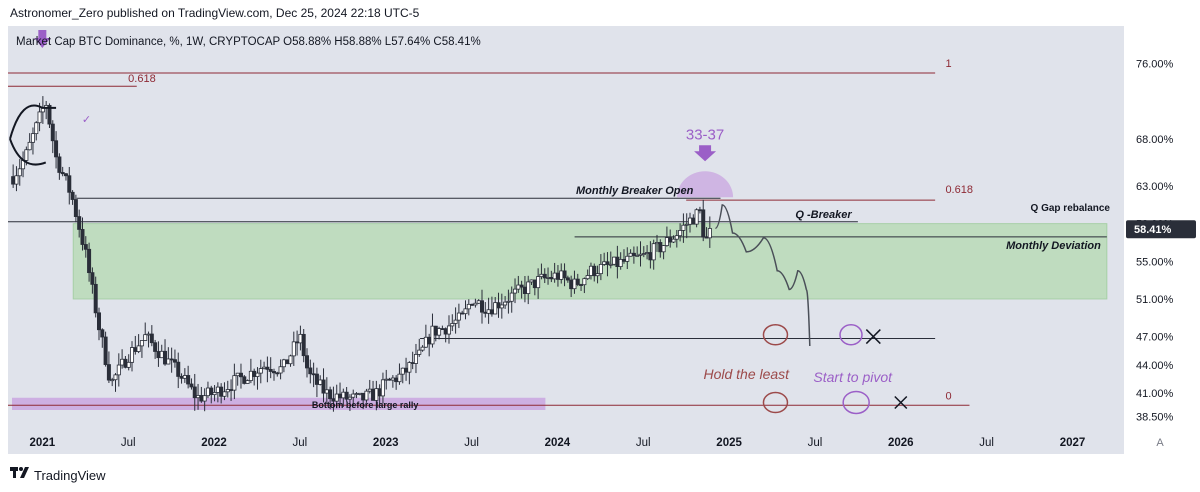  I want to click on top-ellipse, so click(33, 135).